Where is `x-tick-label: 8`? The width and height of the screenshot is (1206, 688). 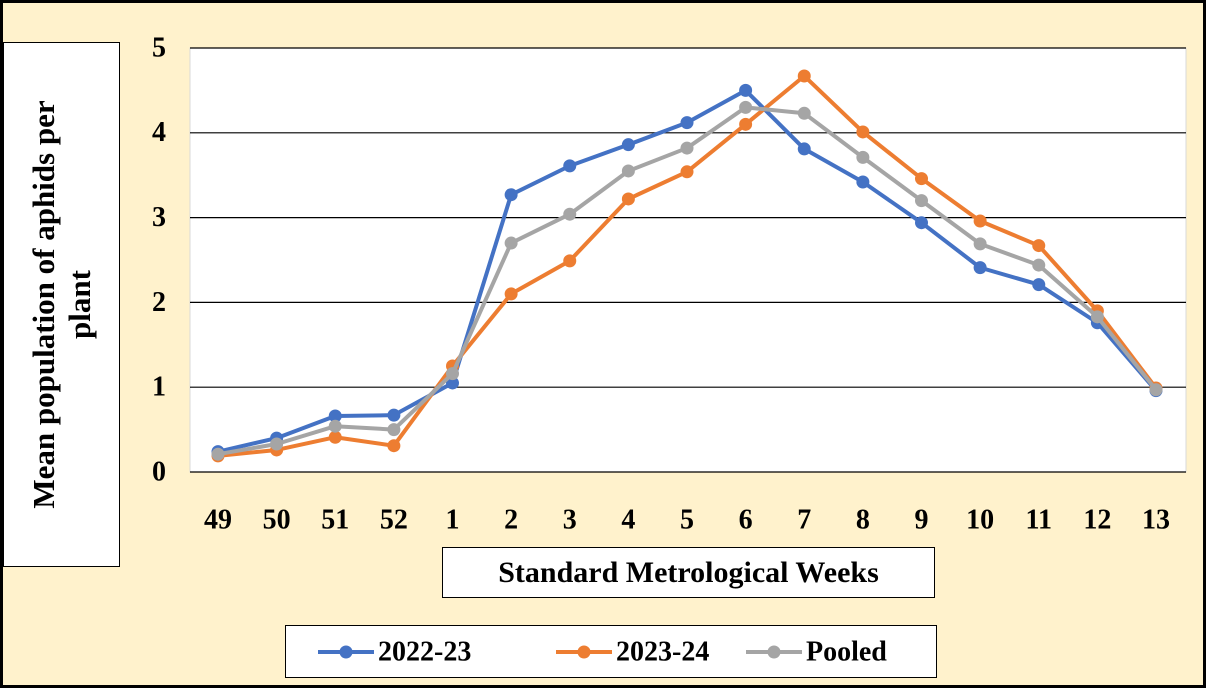
x-tick-label: 8 is located at coordinates (863, 519).